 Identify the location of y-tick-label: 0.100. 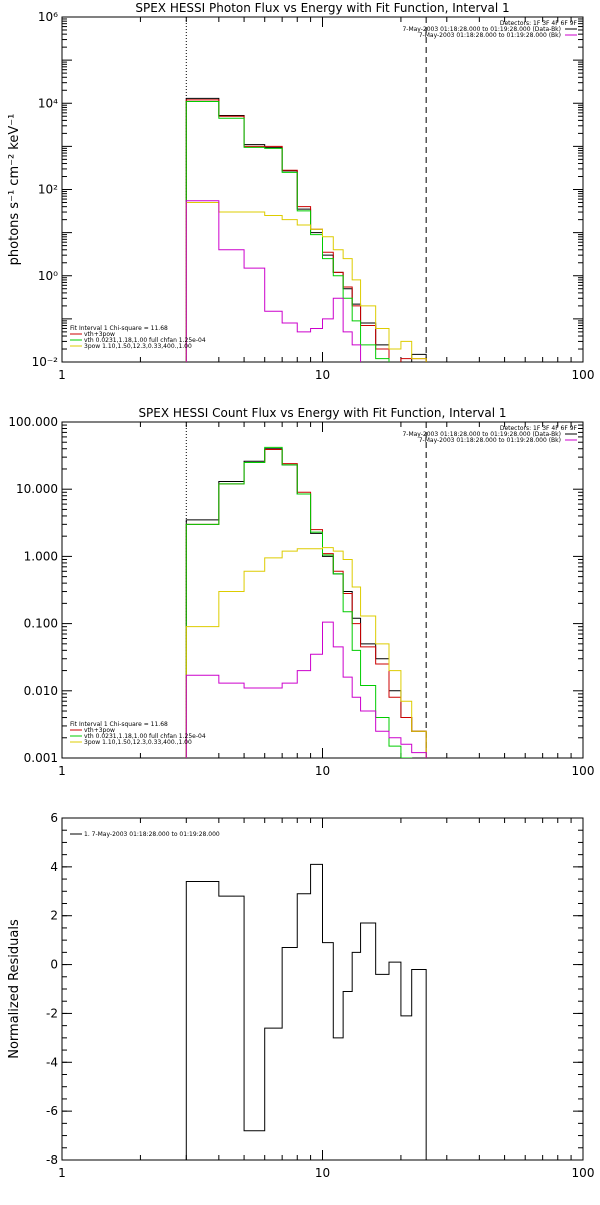
(41, 624).